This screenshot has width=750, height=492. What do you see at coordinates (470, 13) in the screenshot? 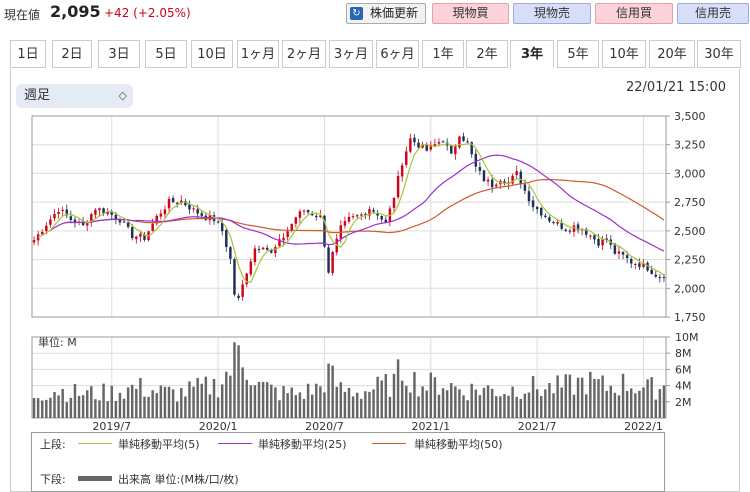
I see `cash-buy-button: 現物買` at bounding box center [470, 13].